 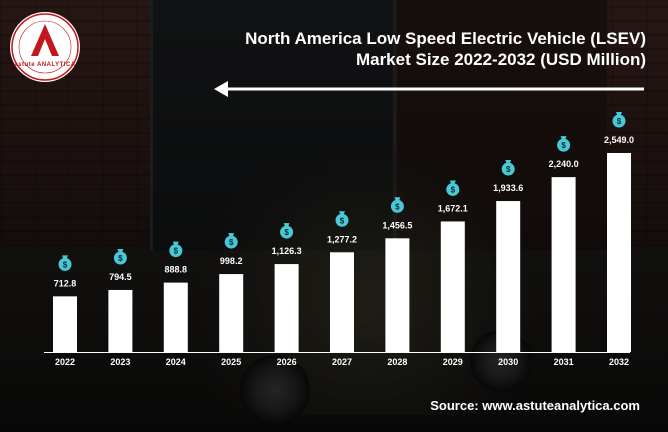 What do you see at coordinates (563, 264) in the screenshot?
I see `bar-2031` at bounding box center [563, 264].